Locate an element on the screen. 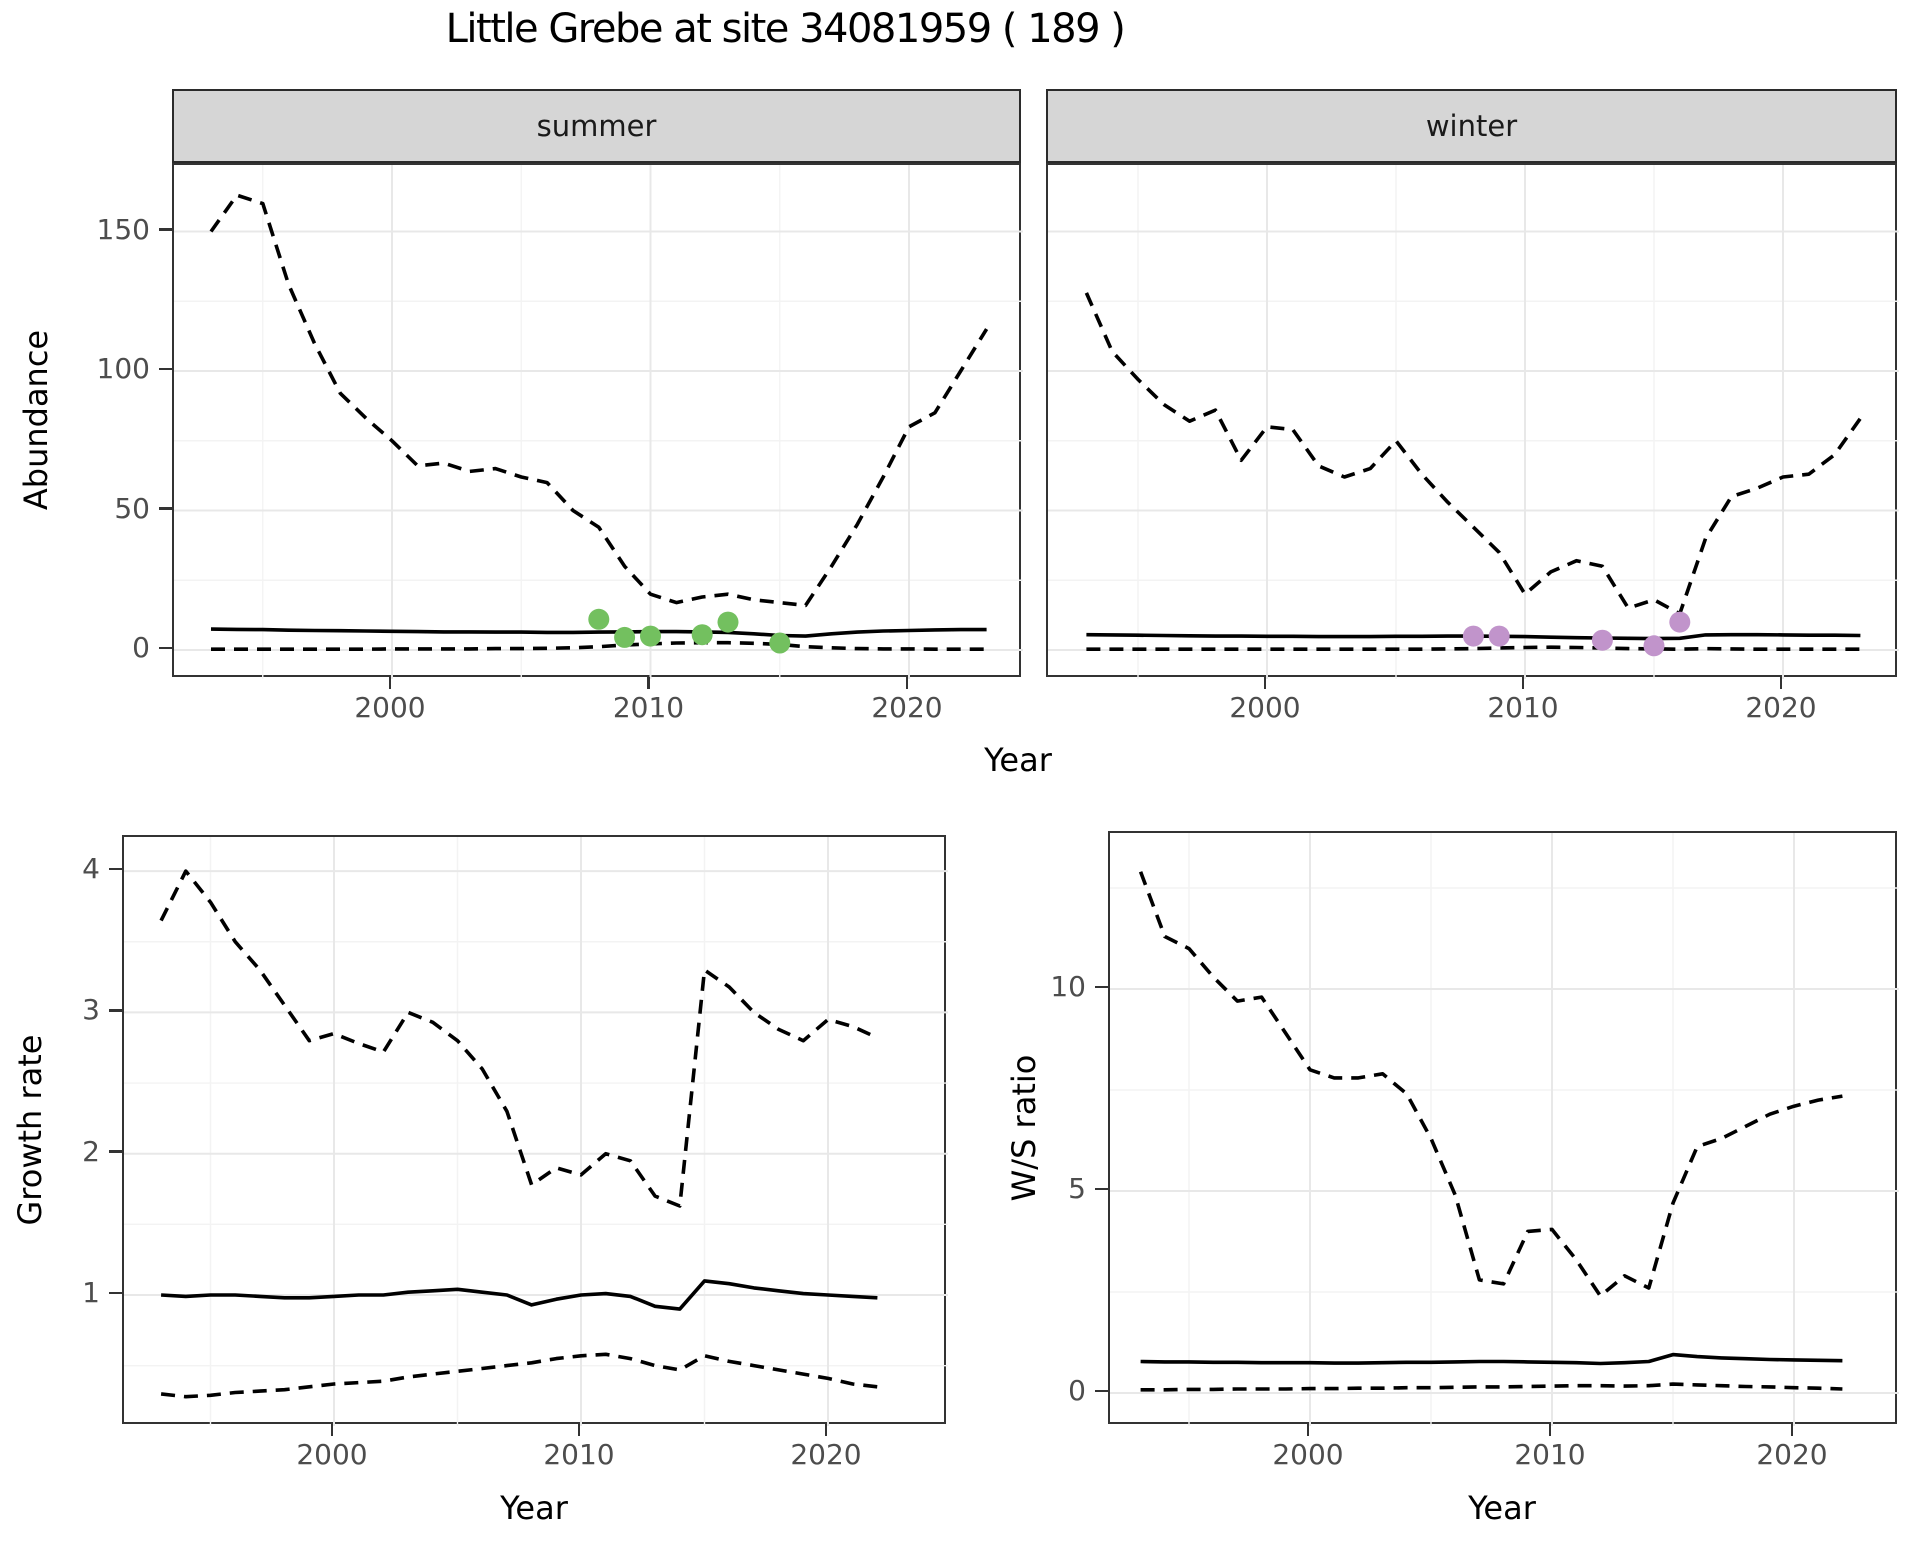  top-x-axis-title: Year is located at coordinates (1018, 760).